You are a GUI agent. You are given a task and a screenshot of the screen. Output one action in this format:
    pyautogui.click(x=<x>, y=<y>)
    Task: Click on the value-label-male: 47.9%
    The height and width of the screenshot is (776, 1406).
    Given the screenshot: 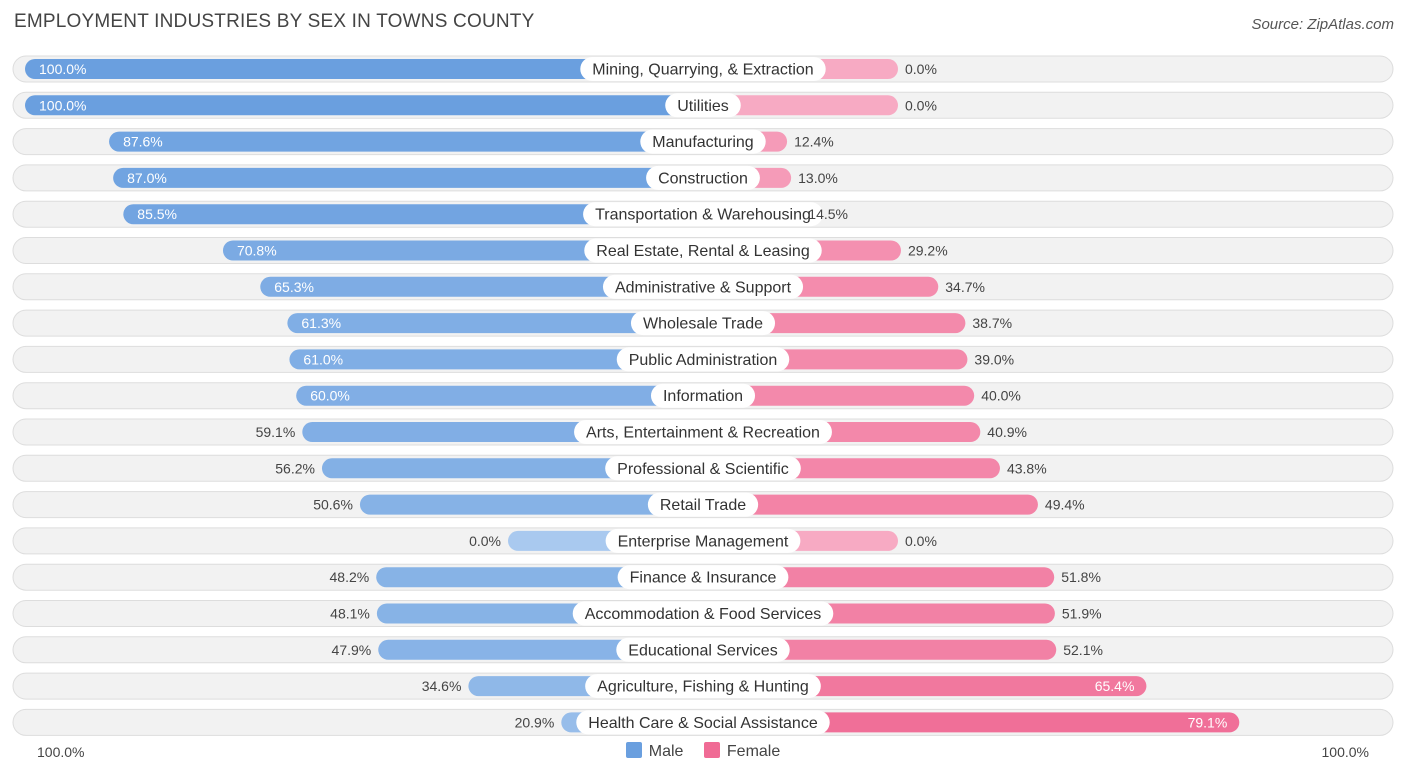 What is the action you would take?
    pyautogui.click(x=352, y=650)
    